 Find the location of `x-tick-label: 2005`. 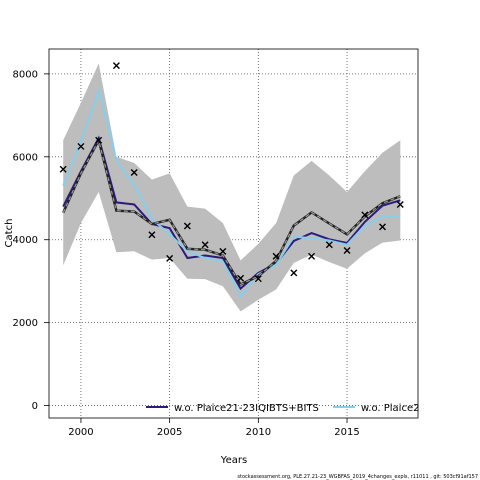

x-tick-label: 2005 is located at coordinates (169, 432).